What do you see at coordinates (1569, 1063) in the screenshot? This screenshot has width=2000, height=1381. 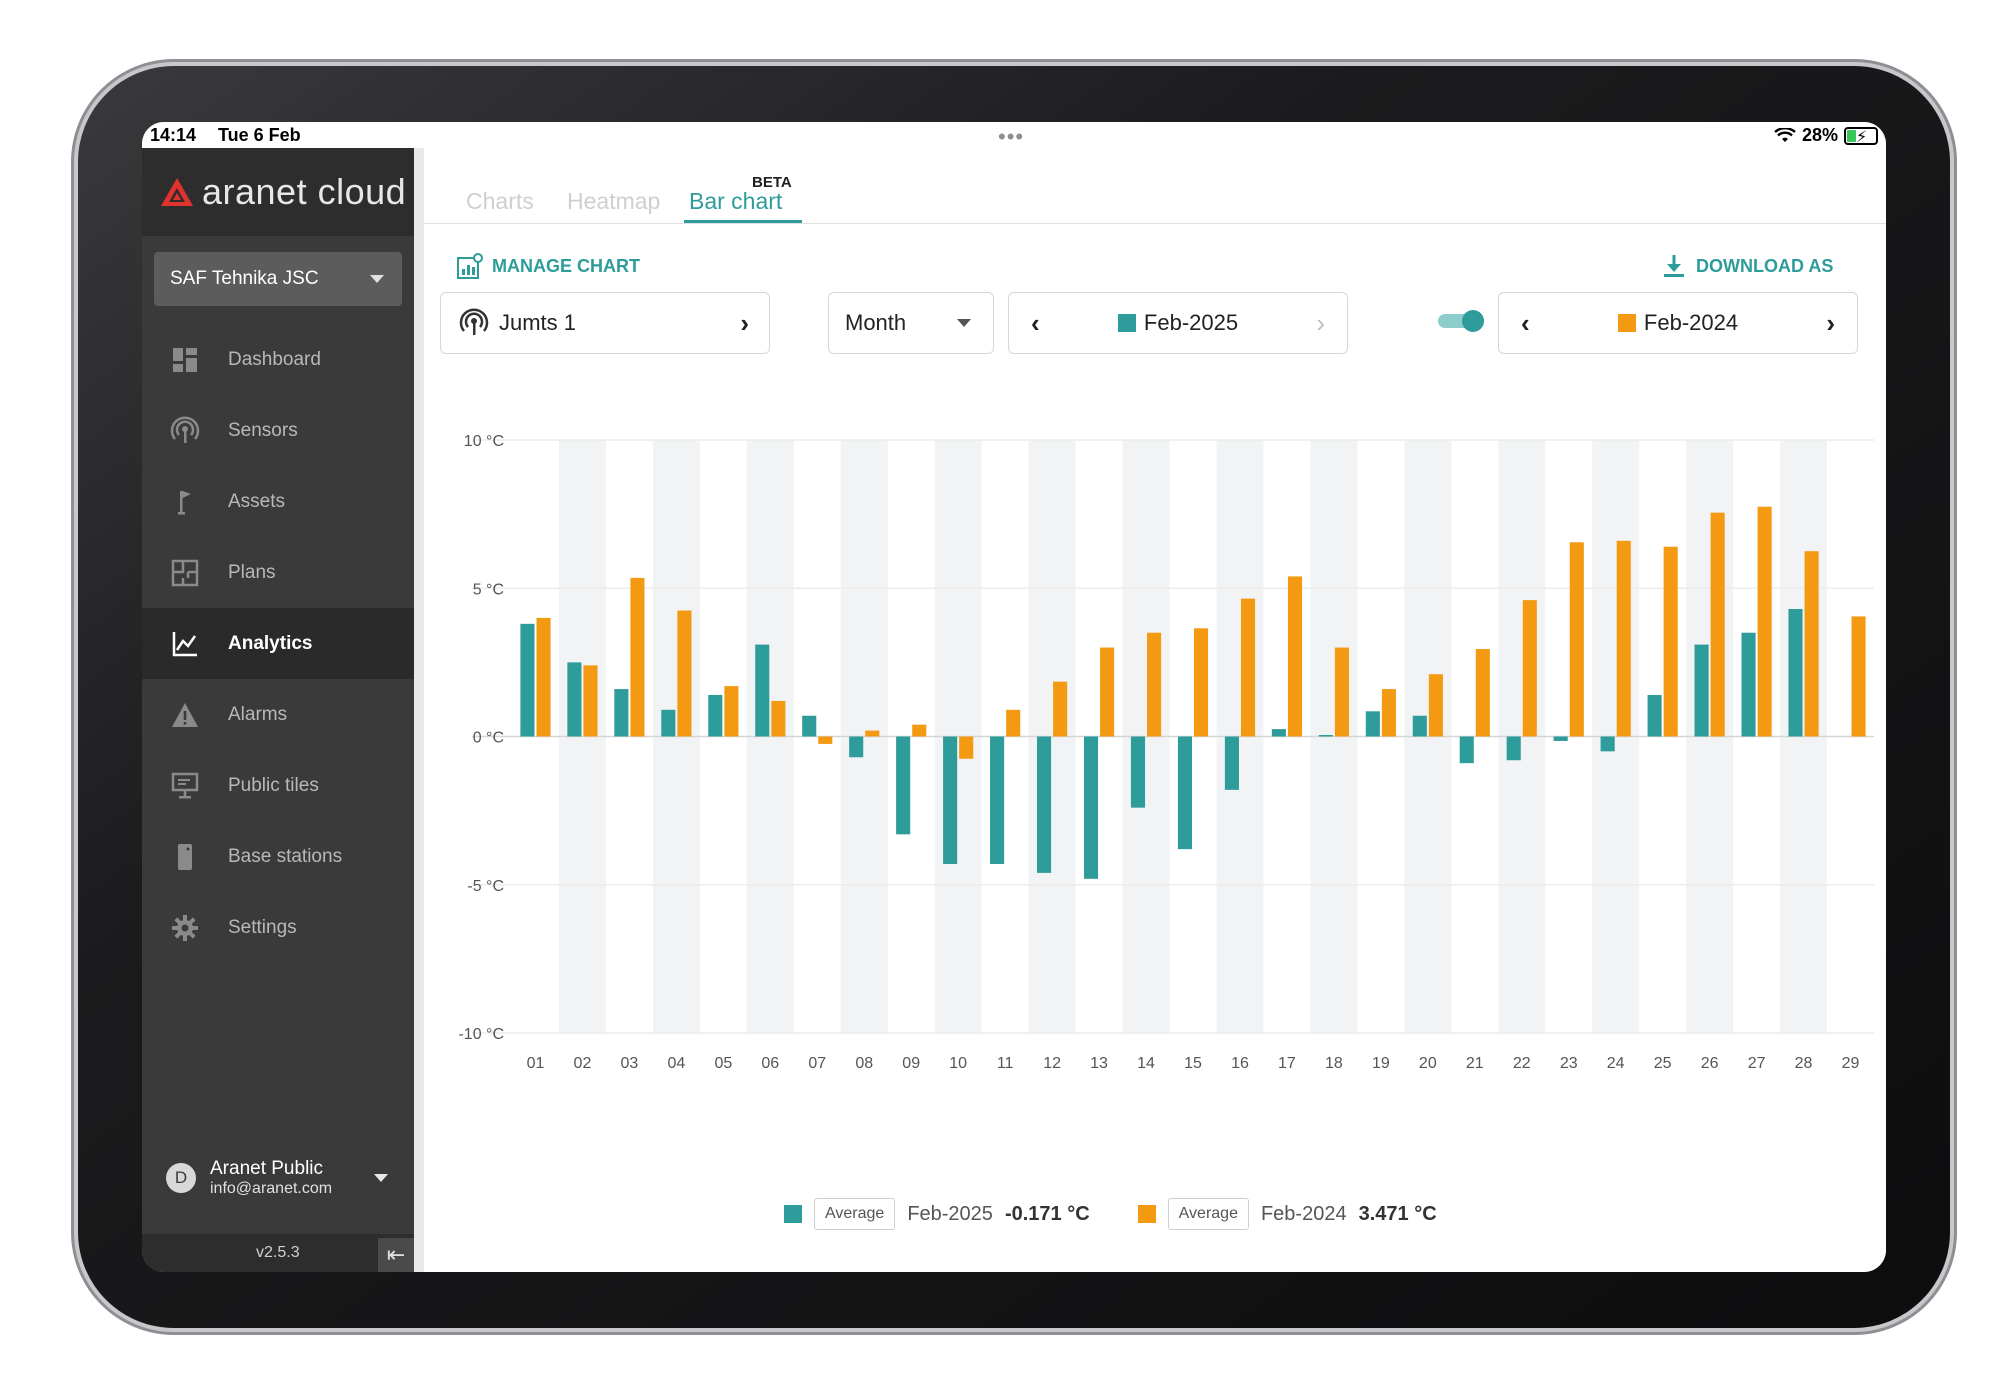 I see `x-tick-label: 23` at bounding box center [1569, 1063].